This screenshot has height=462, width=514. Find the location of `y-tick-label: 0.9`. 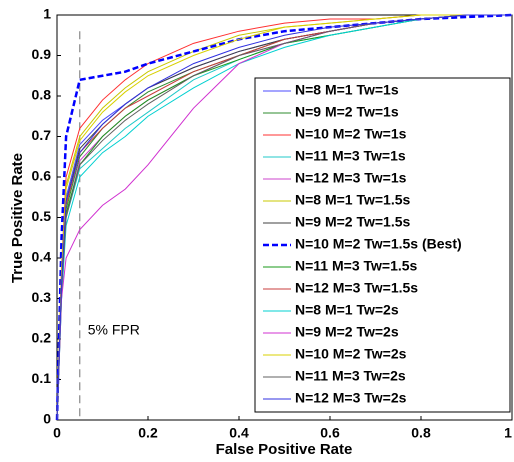

y-tick-label: 0.9 is located at coordinates (42, 54).